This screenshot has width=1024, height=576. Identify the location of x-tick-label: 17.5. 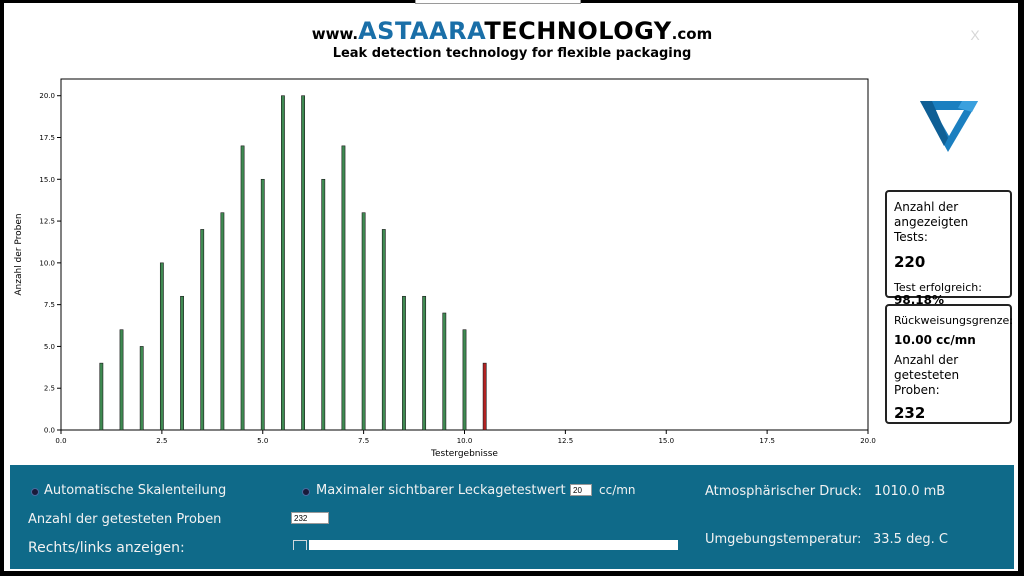
(767, 441).